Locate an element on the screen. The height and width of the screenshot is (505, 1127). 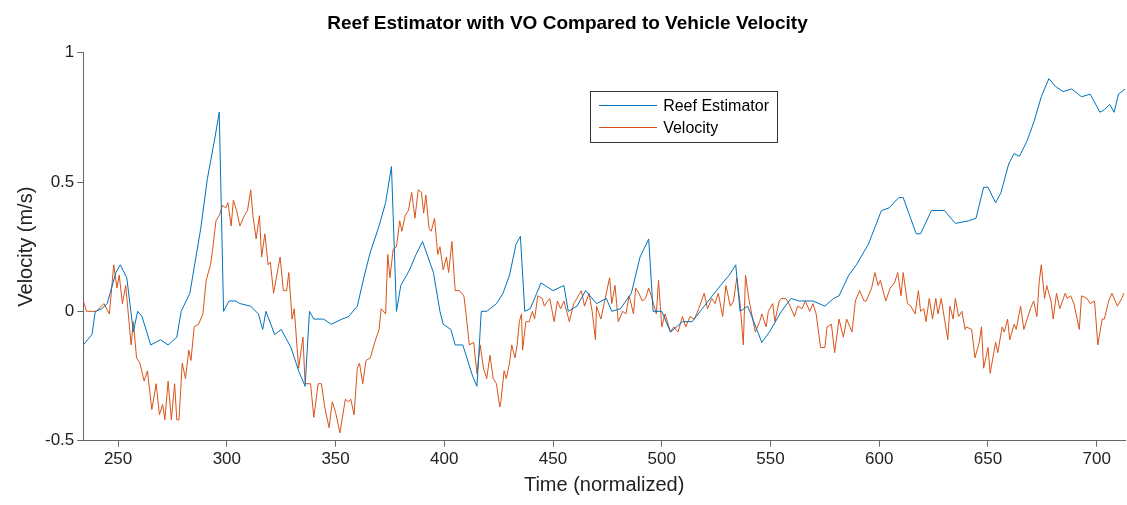
x-tick-label: 250 is located at coordinates (118, 459).